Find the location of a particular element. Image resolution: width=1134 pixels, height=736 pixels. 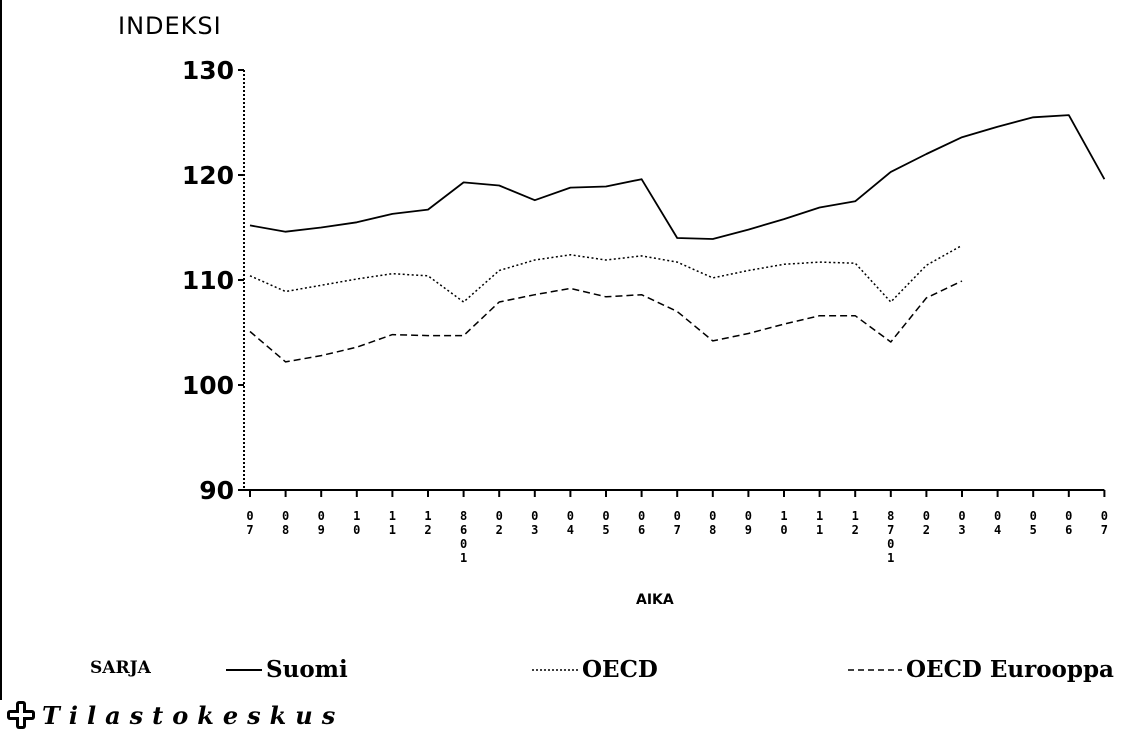

legend-item-oecd: OECD is located at coordinates (595, 669).